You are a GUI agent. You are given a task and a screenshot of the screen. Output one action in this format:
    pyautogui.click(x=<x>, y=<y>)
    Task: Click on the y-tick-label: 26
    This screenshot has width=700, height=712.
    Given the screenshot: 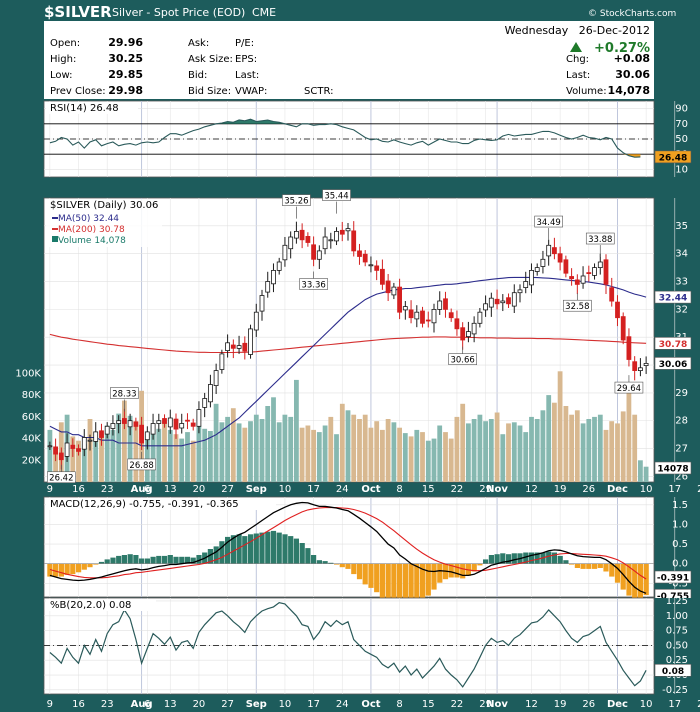 What is the action you would take?
    pyautogui.click(x=681, y=476)
    